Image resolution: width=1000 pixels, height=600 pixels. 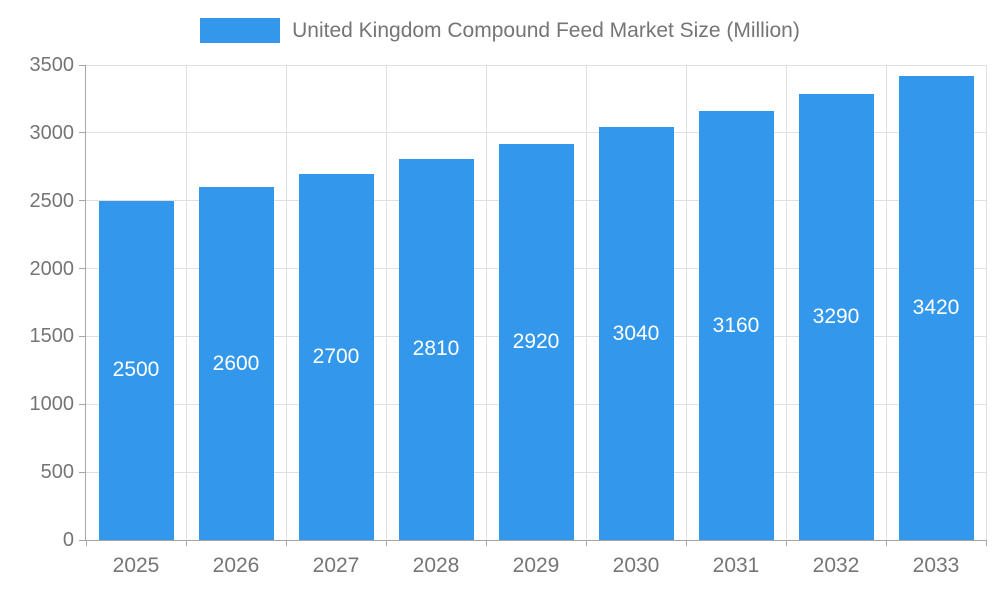 I want to click on x-axis-label: 2025, so click(x=136, y=565).